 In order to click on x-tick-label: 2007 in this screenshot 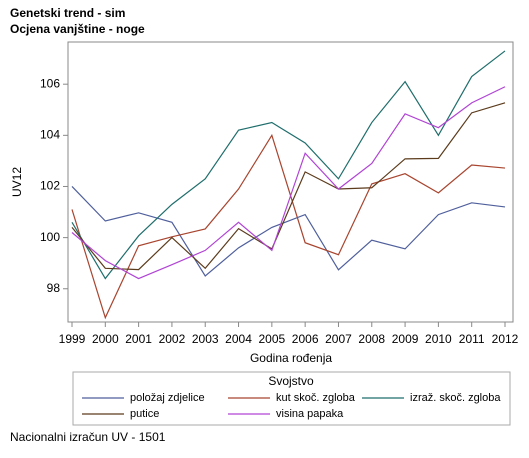, I will do `click(338, 339)`.